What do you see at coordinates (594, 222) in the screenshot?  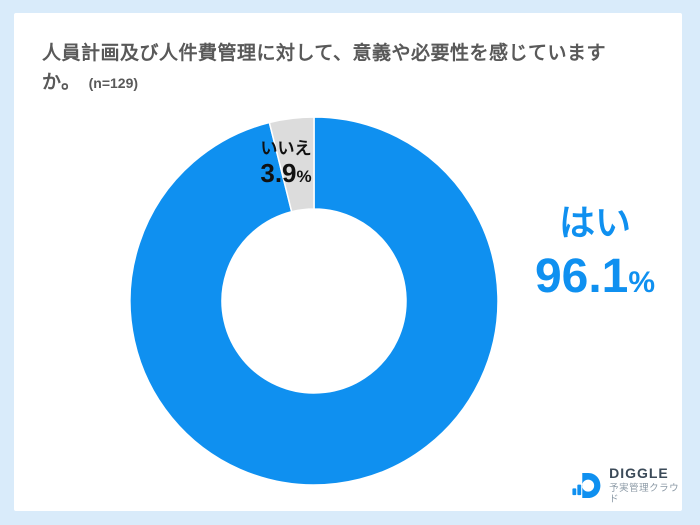 I see `label-yes-category: はい` at bounding box center [594, 222].